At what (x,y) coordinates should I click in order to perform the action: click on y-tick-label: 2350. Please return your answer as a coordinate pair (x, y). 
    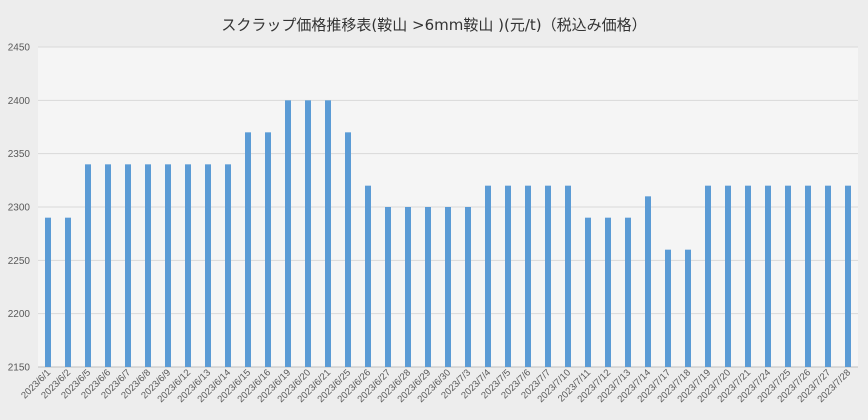
    Looking at the image, I should click on (19, 154).